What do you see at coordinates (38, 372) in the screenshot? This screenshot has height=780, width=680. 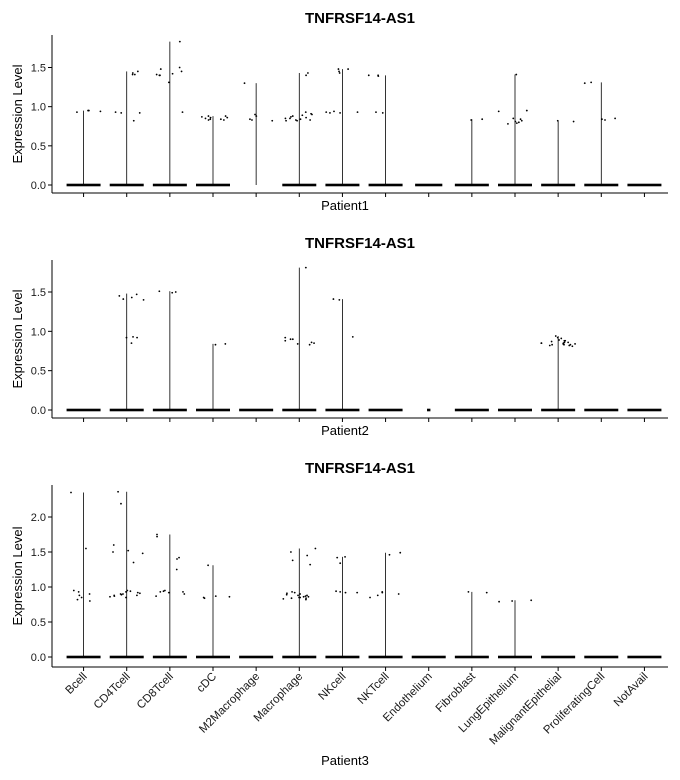 I see `y-tick-label: 0.5` at bounding box center [38, 372].